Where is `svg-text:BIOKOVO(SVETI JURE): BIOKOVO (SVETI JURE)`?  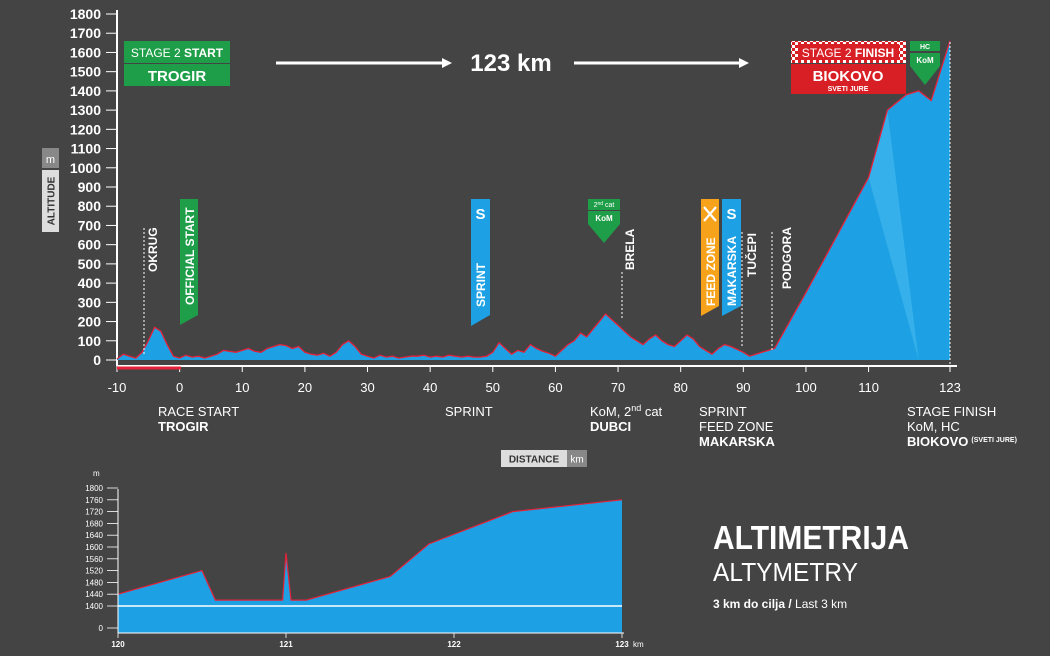 svg-text:BIOKOVO(SVETI JURE): BIOKOVO (SVETI JURE) is located at coordinates (962, 441).